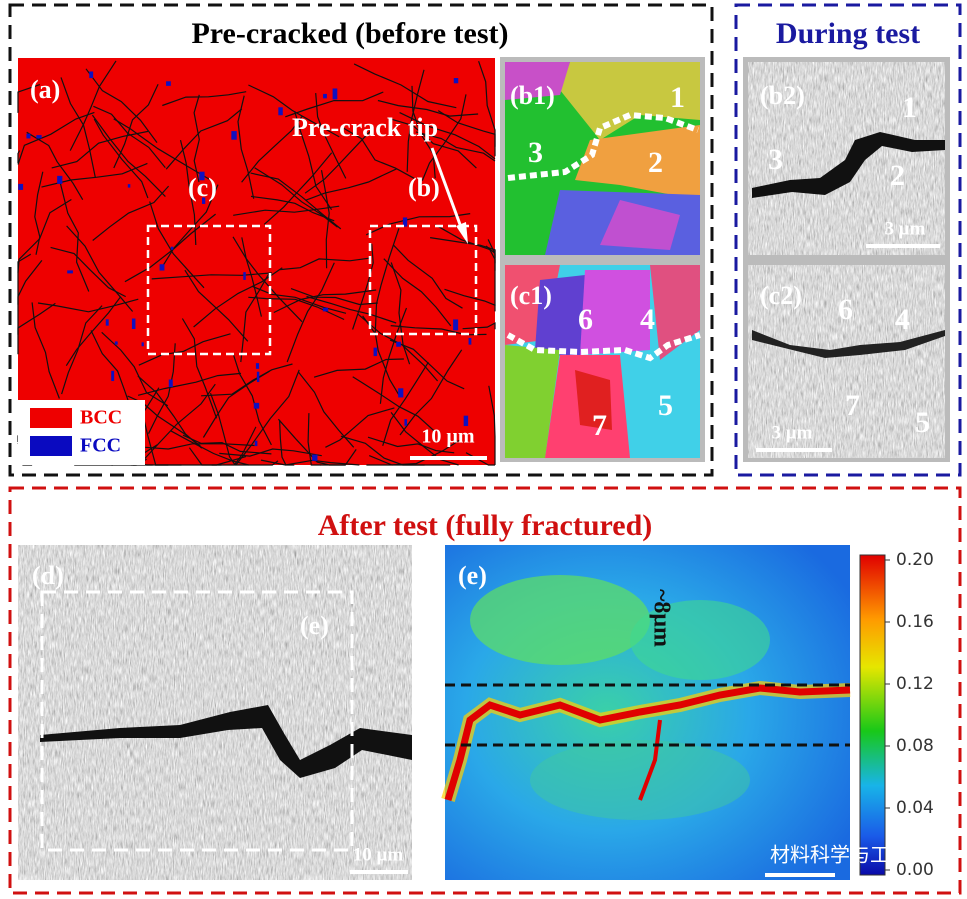 This screenshot has width=967, height=899. Describe the element at coordinates (848, 33) in the screenshot. I see `title-during: During test` at that location.